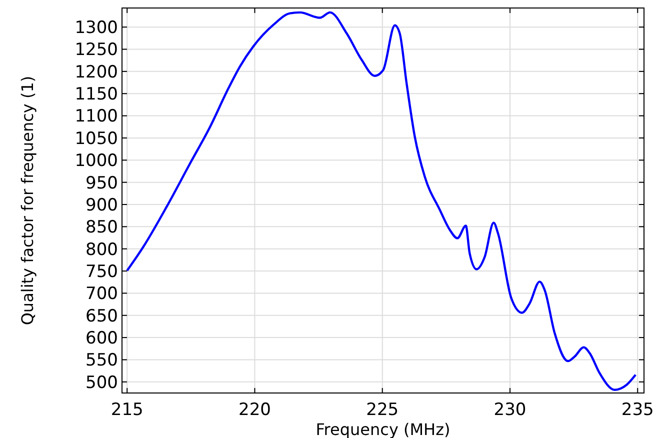 Image resolution: width=661 pixels, height=438 pixels. Describe the element at coordinates (102, 272) in the screenshot. I see `y-tick-label: 750` at that location.